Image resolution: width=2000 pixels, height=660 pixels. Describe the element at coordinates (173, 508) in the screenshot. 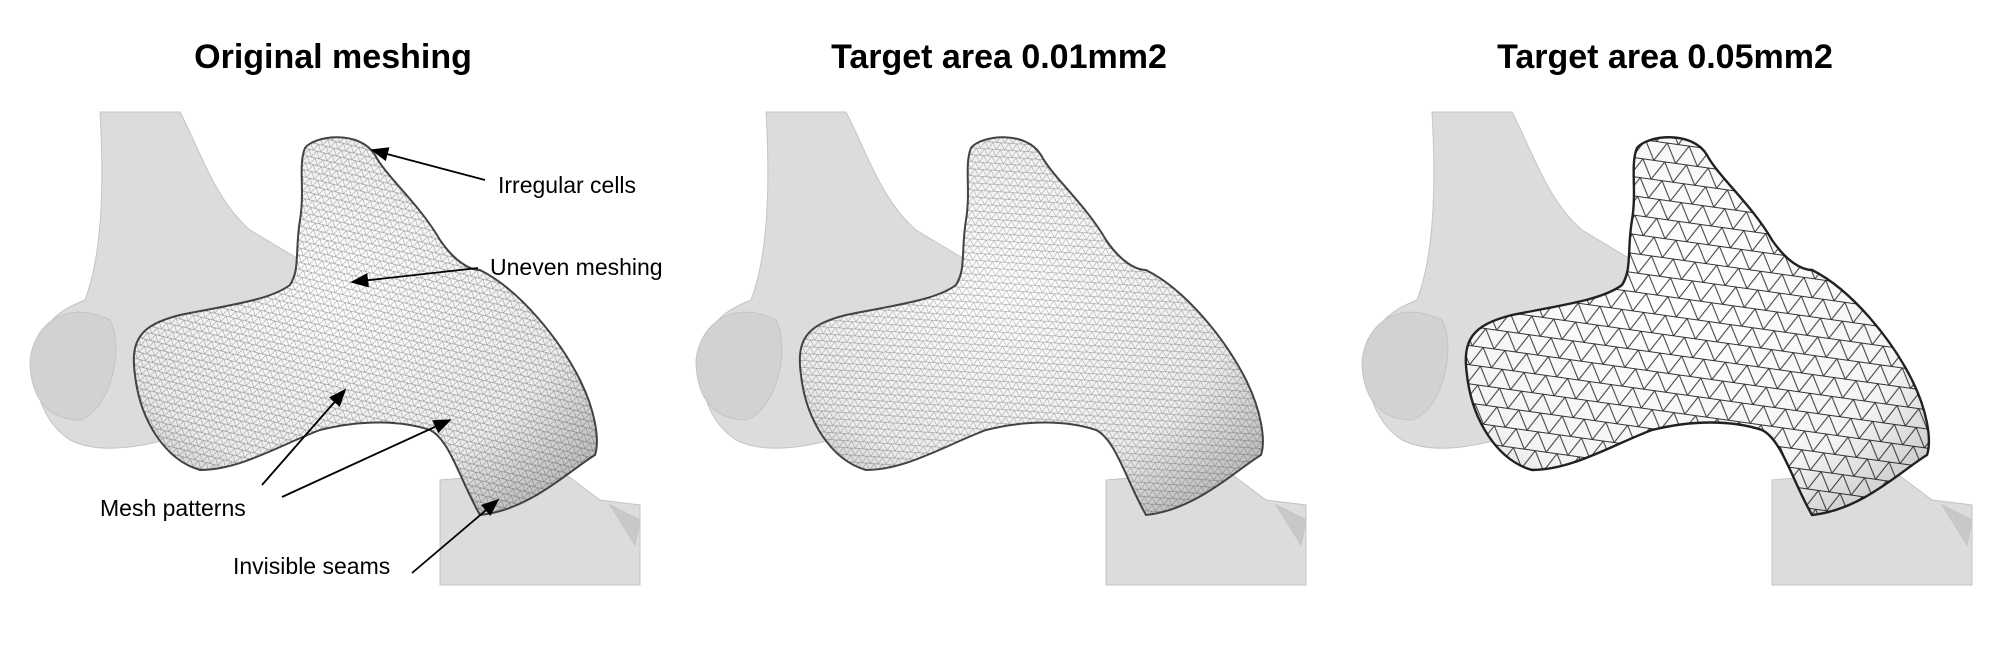

I see `annotation-mesh-patterns: Mesh patterns` at that location.